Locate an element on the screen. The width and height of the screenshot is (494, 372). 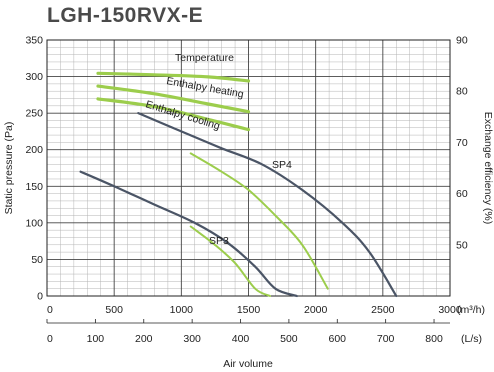
left-tick-label: 50 is located at coordinates (37, 260).